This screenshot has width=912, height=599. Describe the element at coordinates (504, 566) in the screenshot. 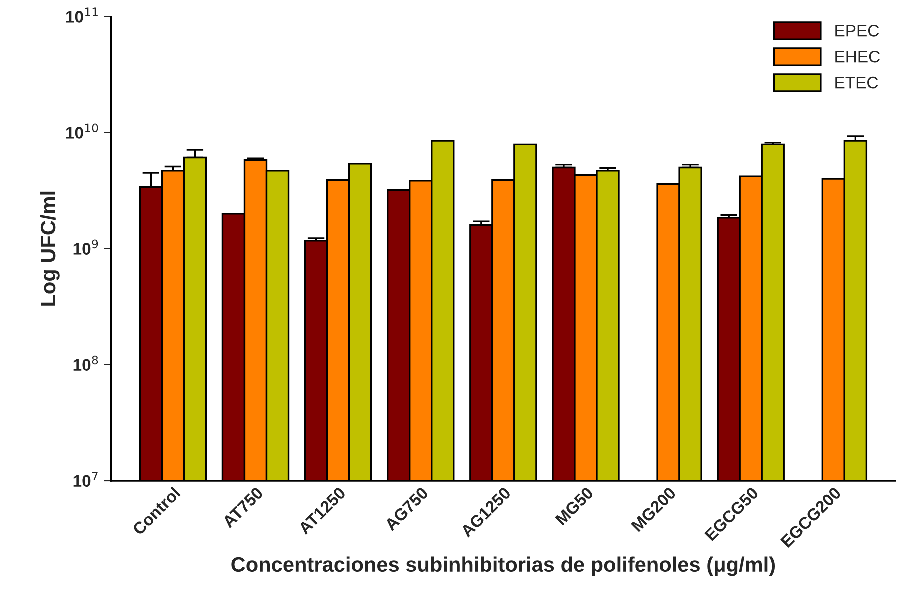

I see `x-axis-title: Concentraciones subinhibitorias de polifenoles (μg/ml)` at that location.